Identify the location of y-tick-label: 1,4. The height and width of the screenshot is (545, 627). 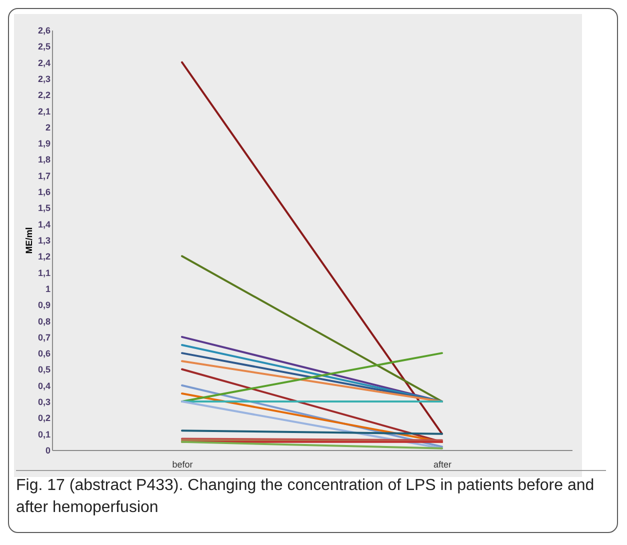
(44, 224).